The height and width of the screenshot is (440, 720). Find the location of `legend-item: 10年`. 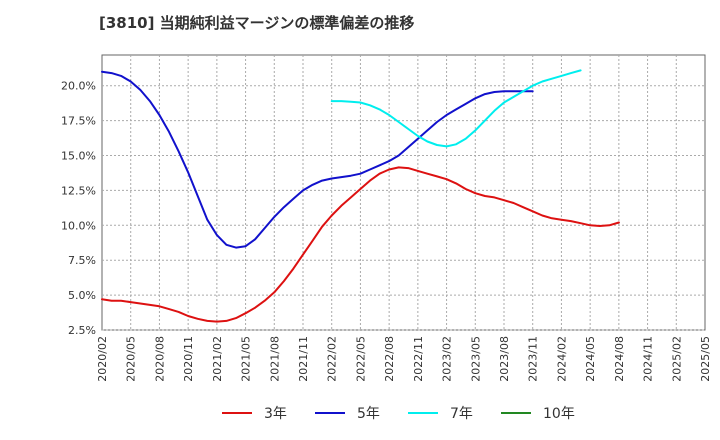

legend-item: 10年 is located at coordinates (538, 414).